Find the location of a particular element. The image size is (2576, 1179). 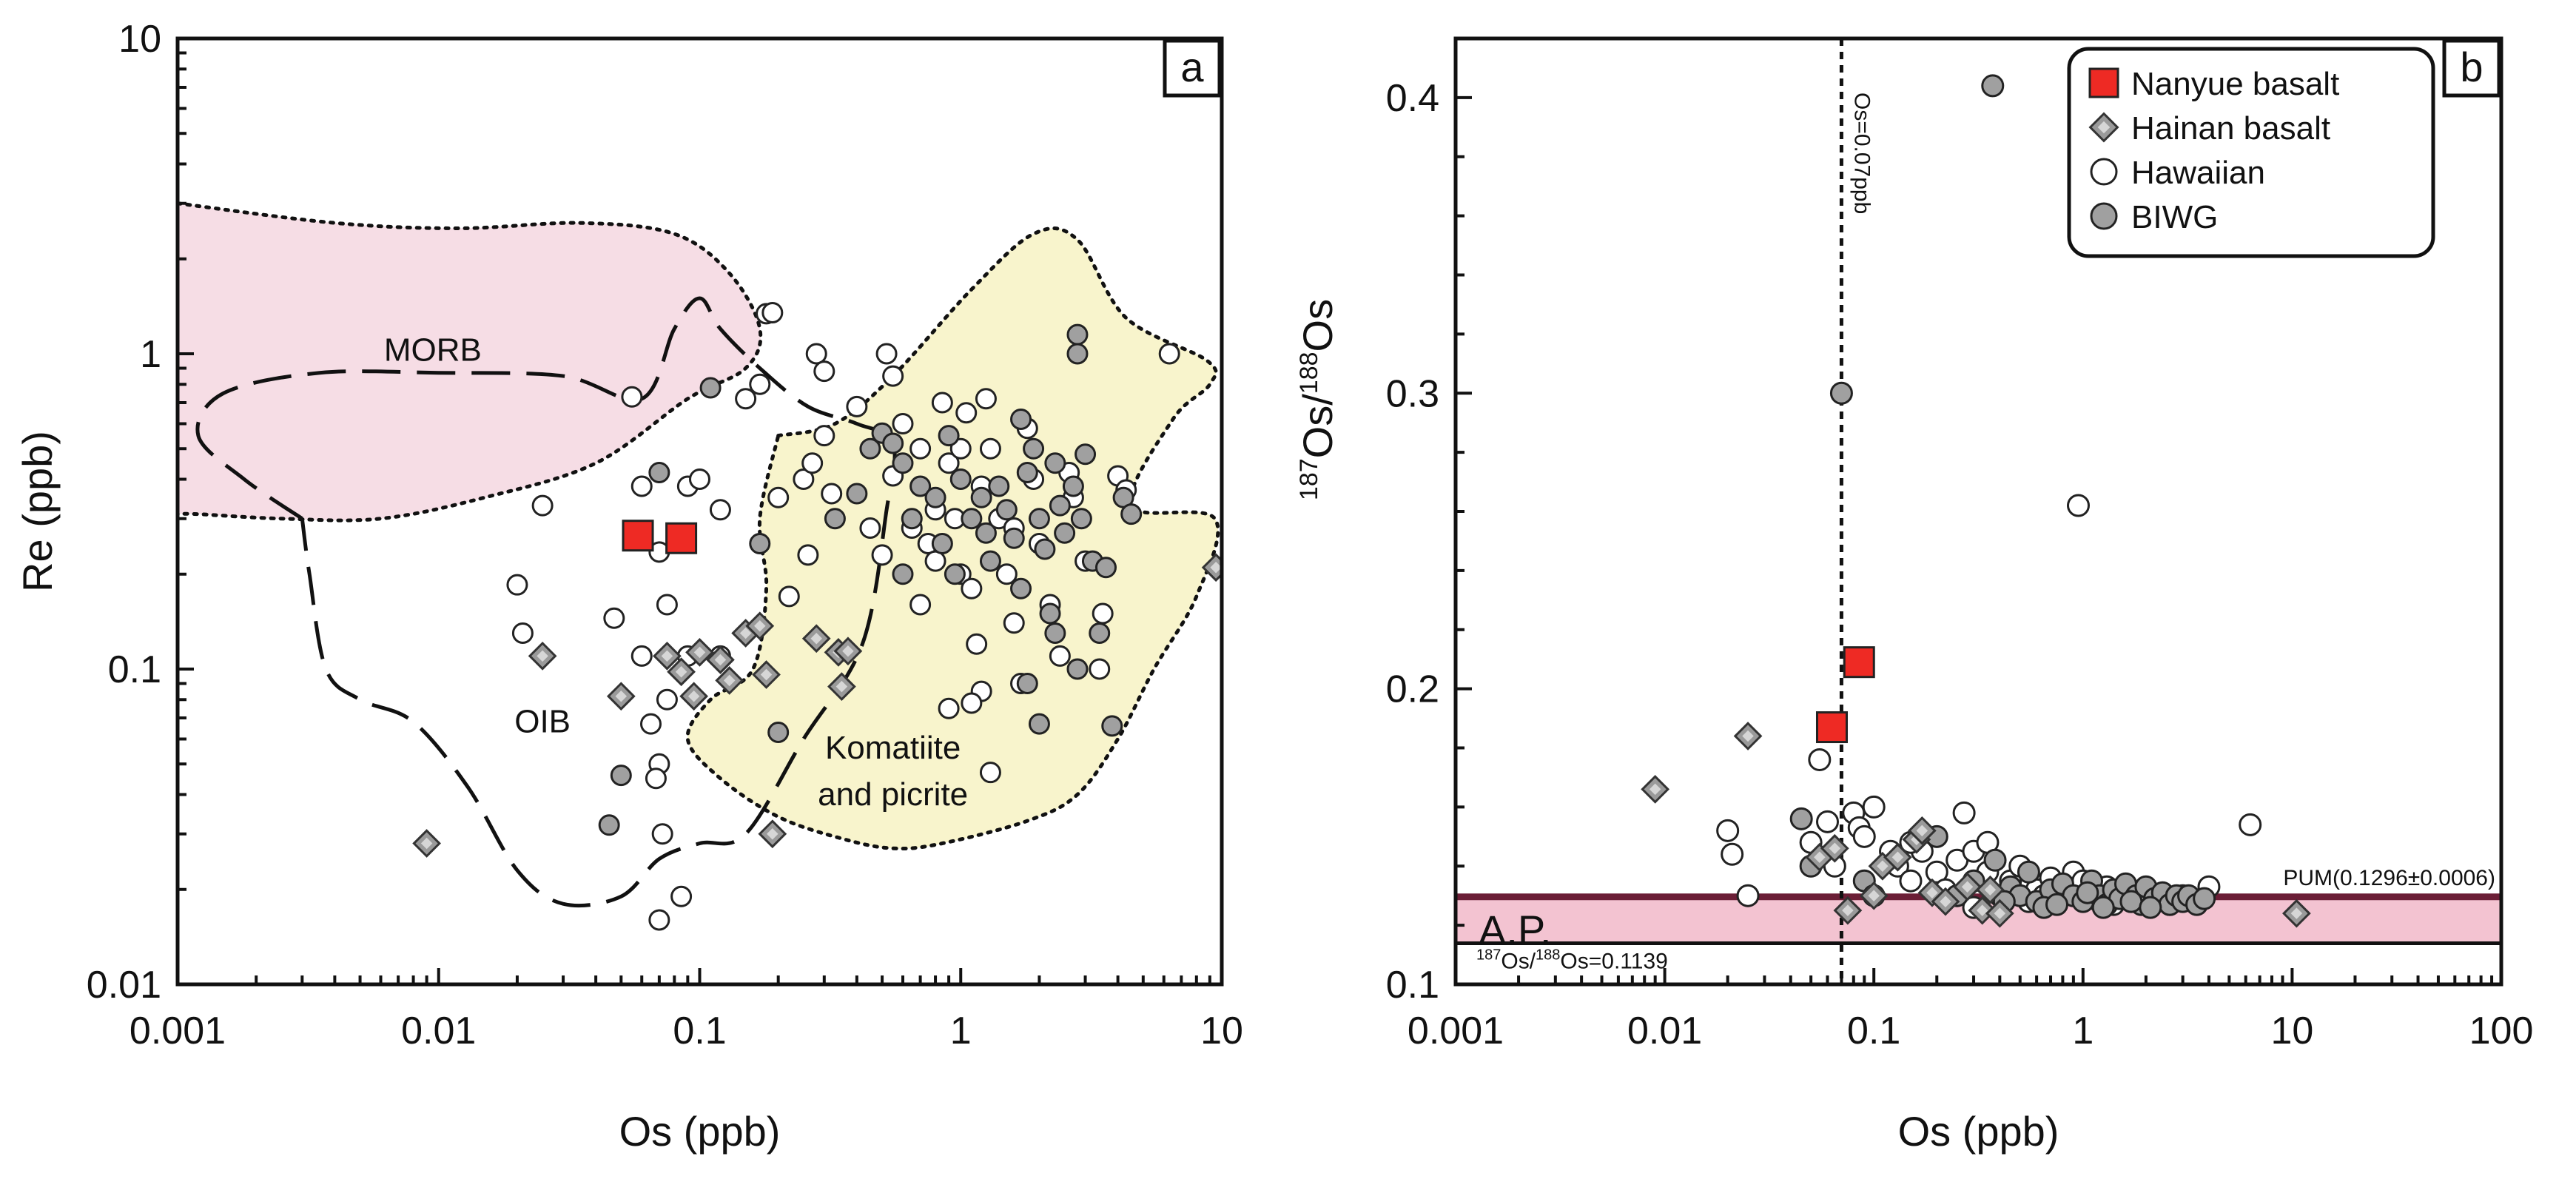

ap-bottom-label-part: Os=0.1139 is located at coordinates (1613, 961).